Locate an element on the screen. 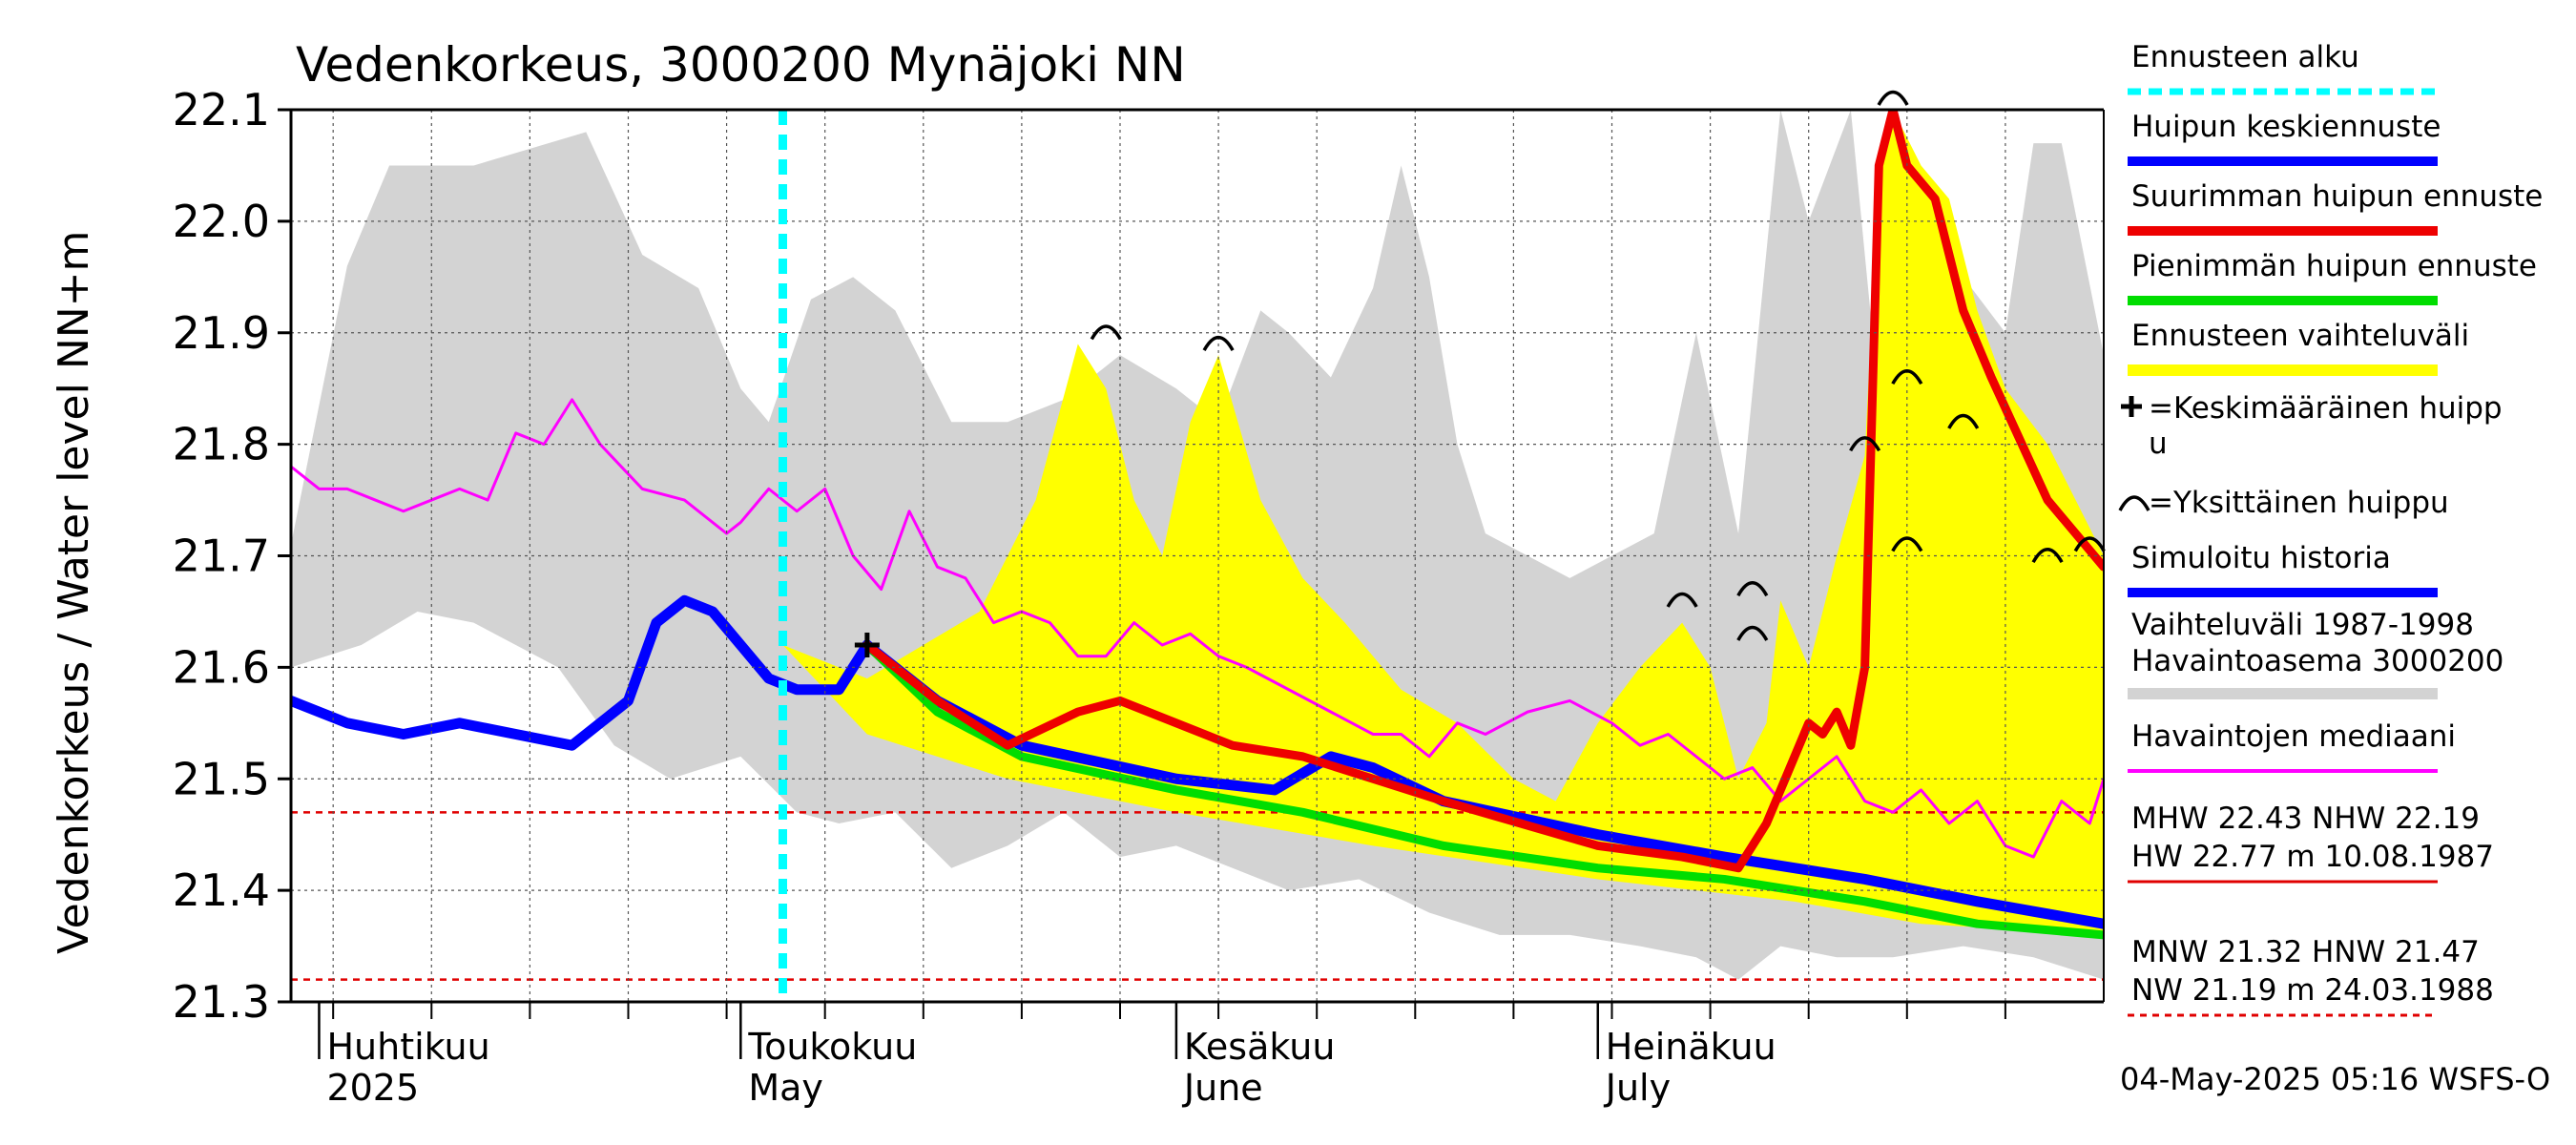 This screenshot has height=1145, width=2576. stats-line: MNW 21.32 HNW 21.47 is located at coordinates (2305, 952).